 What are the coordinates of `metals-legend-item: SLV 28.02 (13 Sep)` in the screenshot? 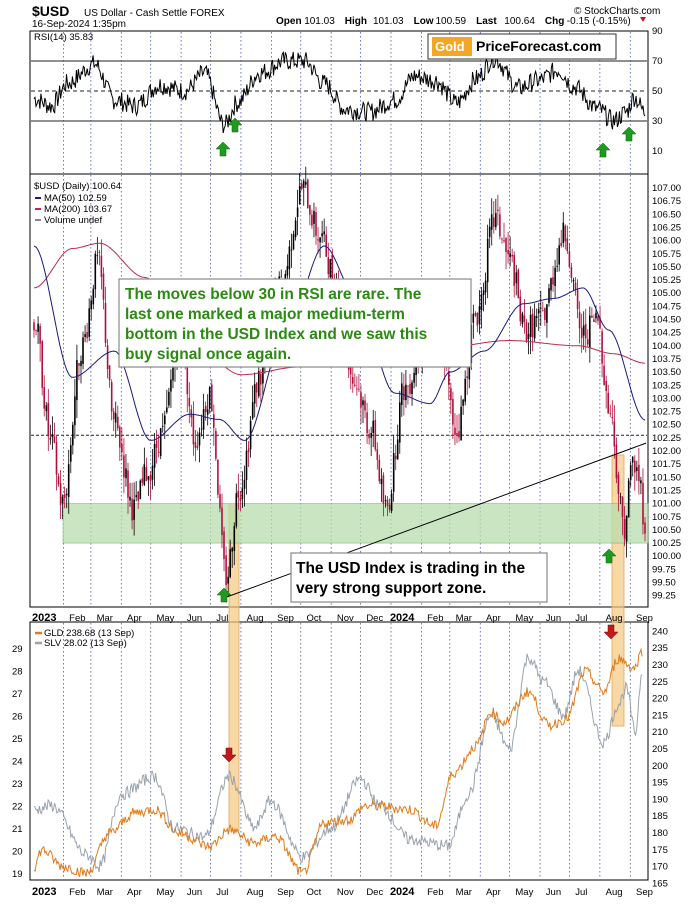 It's located at (85, 643).